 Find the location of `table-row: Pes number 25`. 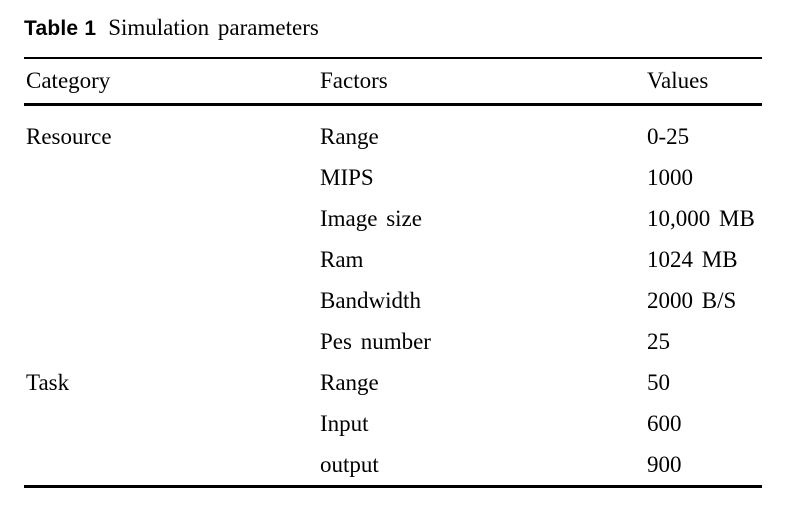

table-row: Pes number 25 is located at coordinates (393, 341).